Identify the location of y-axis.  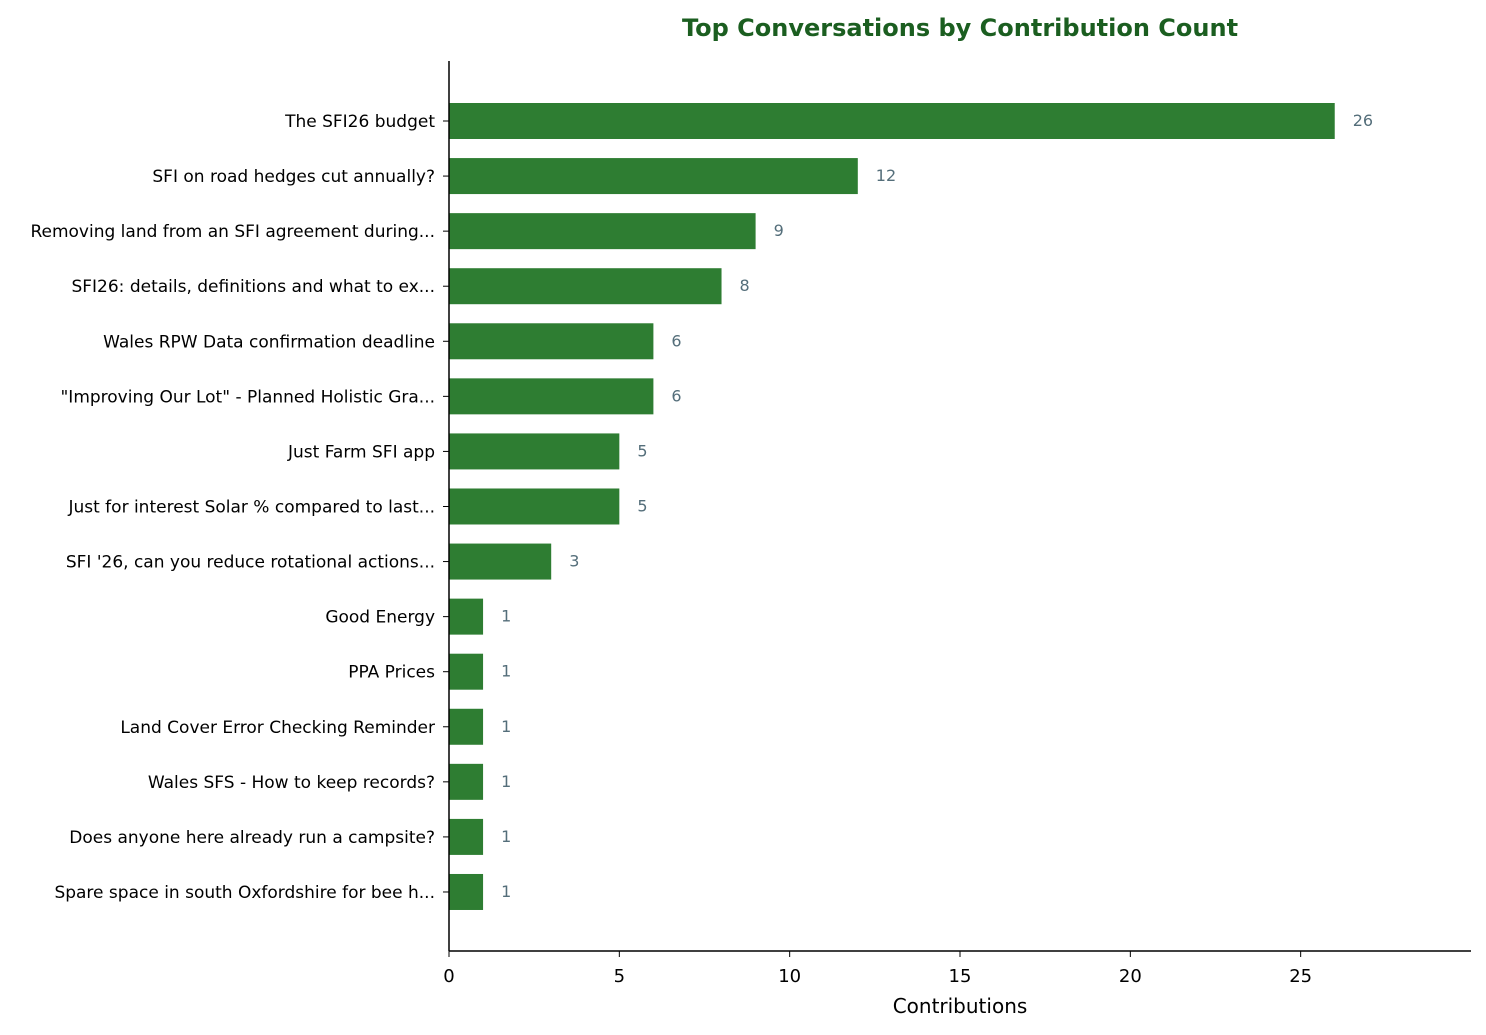
(446, 506).